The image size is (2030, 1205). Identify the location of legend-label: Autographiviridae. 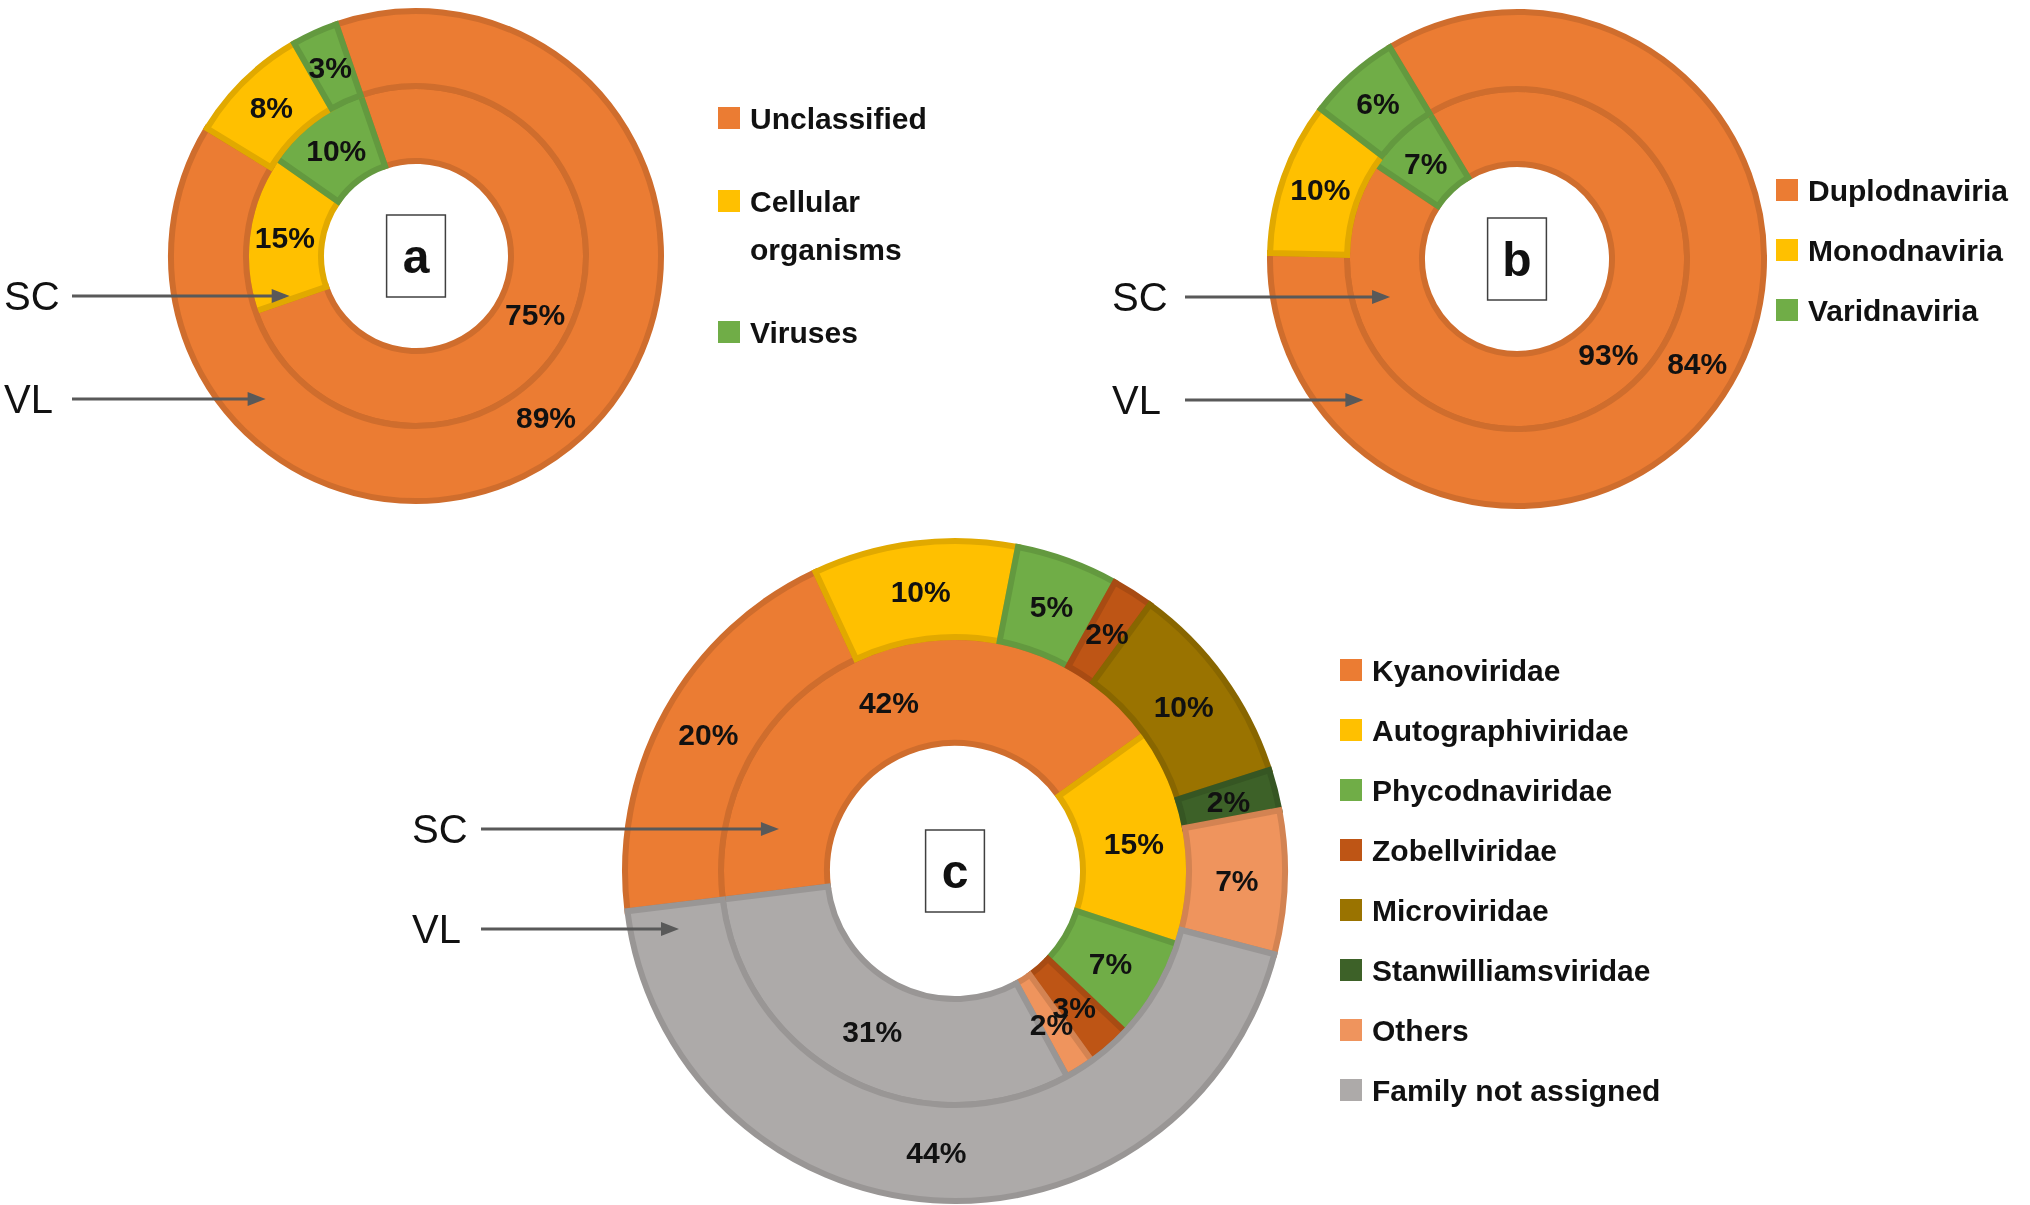
(1500, 730).